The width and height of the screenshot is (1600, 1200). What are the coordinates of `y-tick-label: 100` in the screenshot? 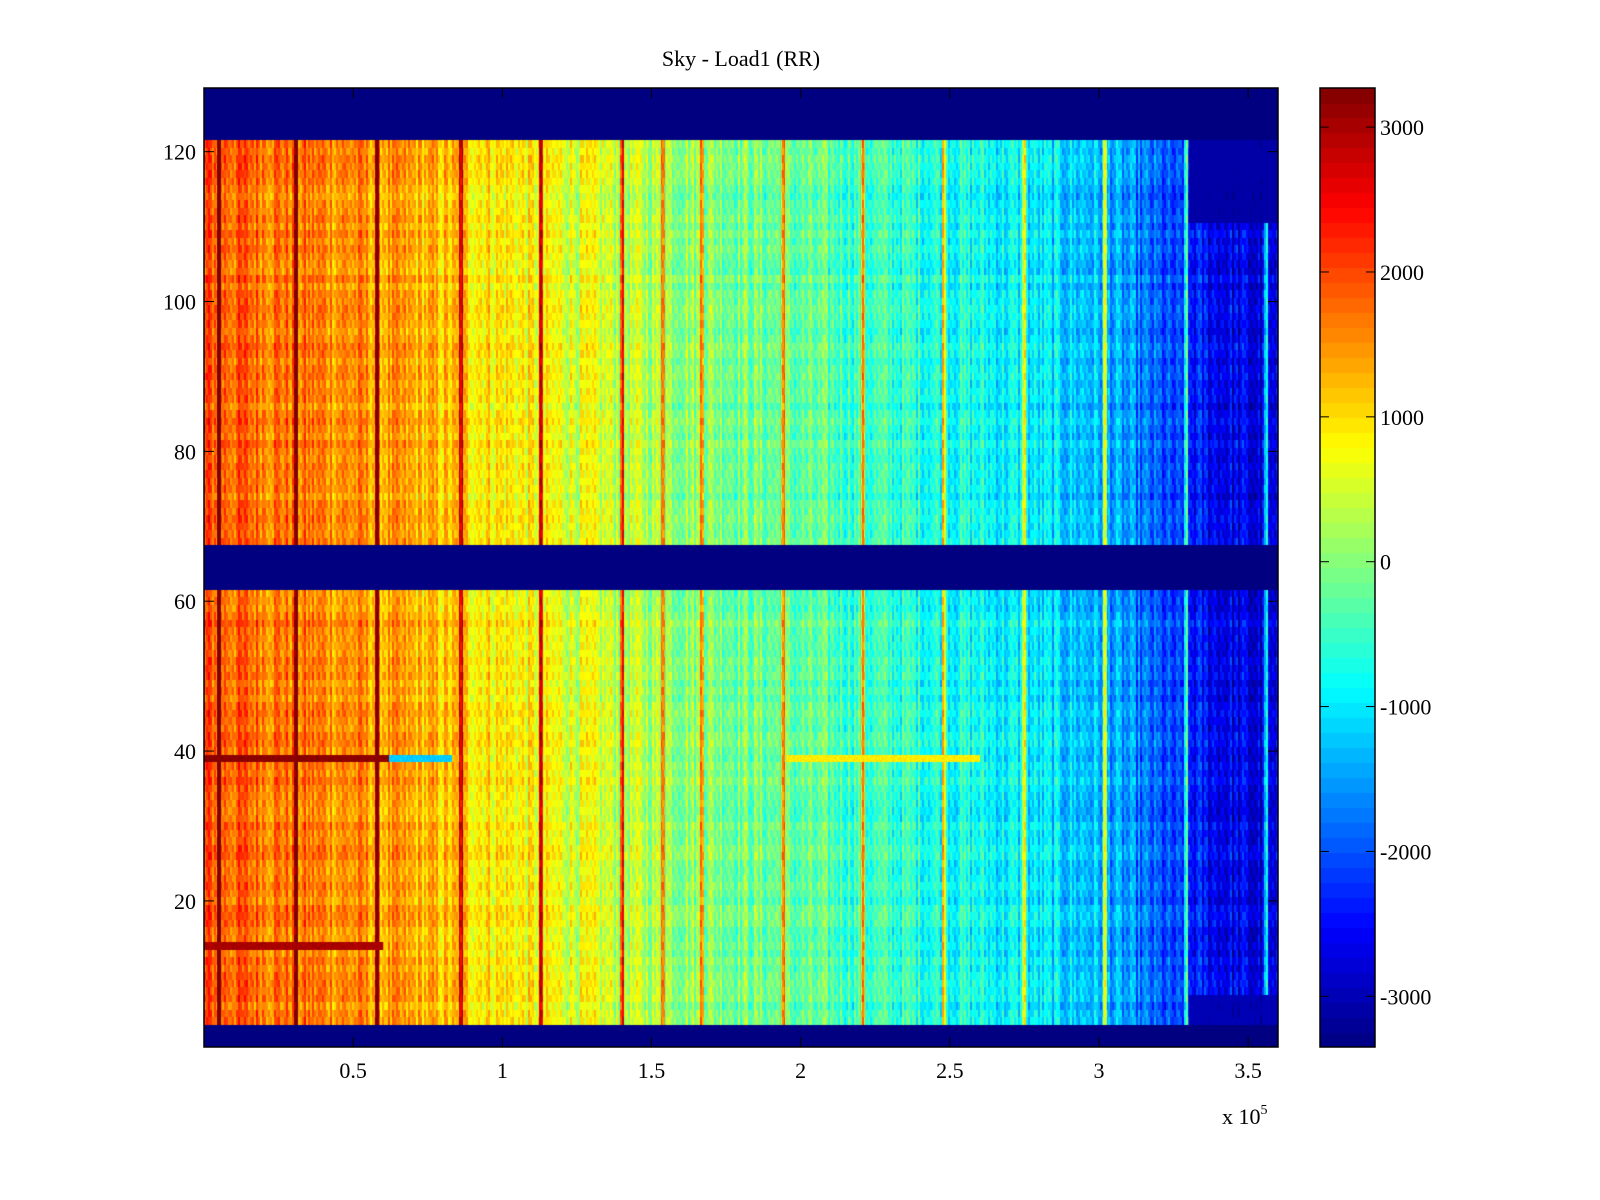 It's located at (179, 302).